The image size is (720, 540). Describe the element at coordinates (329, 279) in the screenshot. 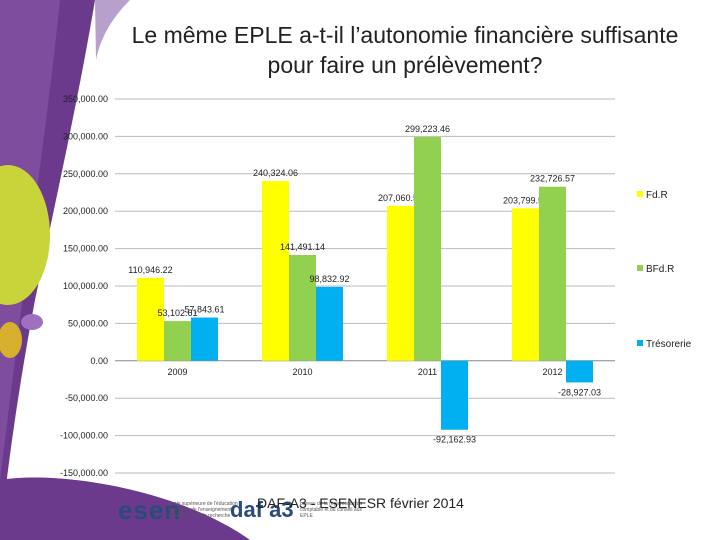

I see `data-label: 98,832.92` at that location.